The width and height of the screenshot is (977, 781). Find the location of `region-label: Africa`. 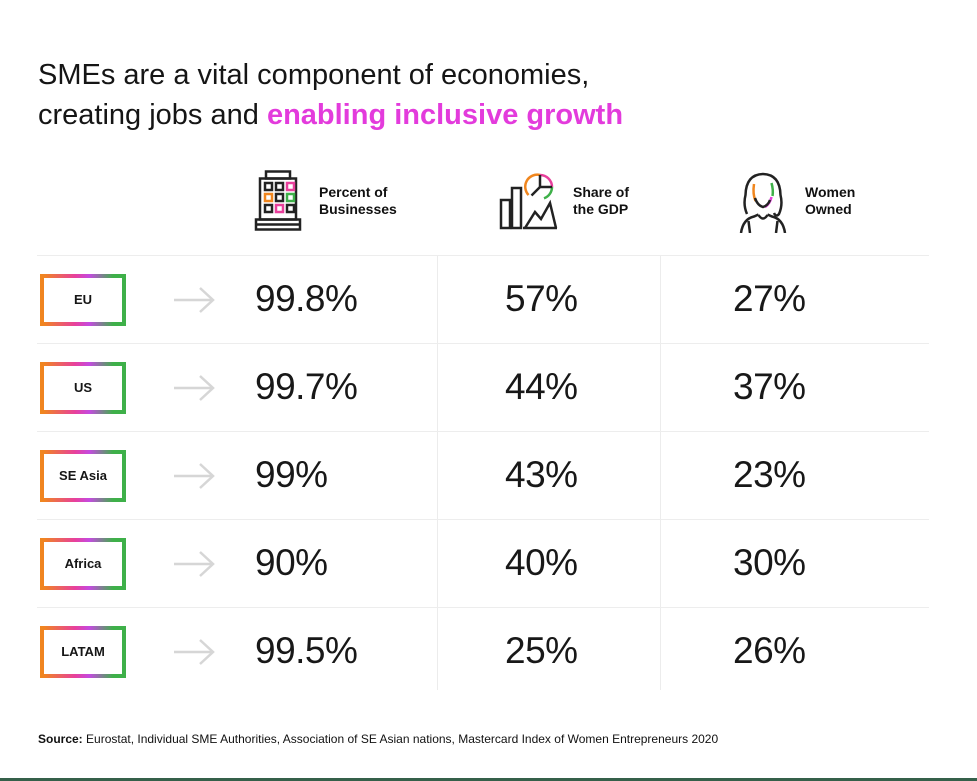

region-label: Africa is located at coordinates (83, 563).